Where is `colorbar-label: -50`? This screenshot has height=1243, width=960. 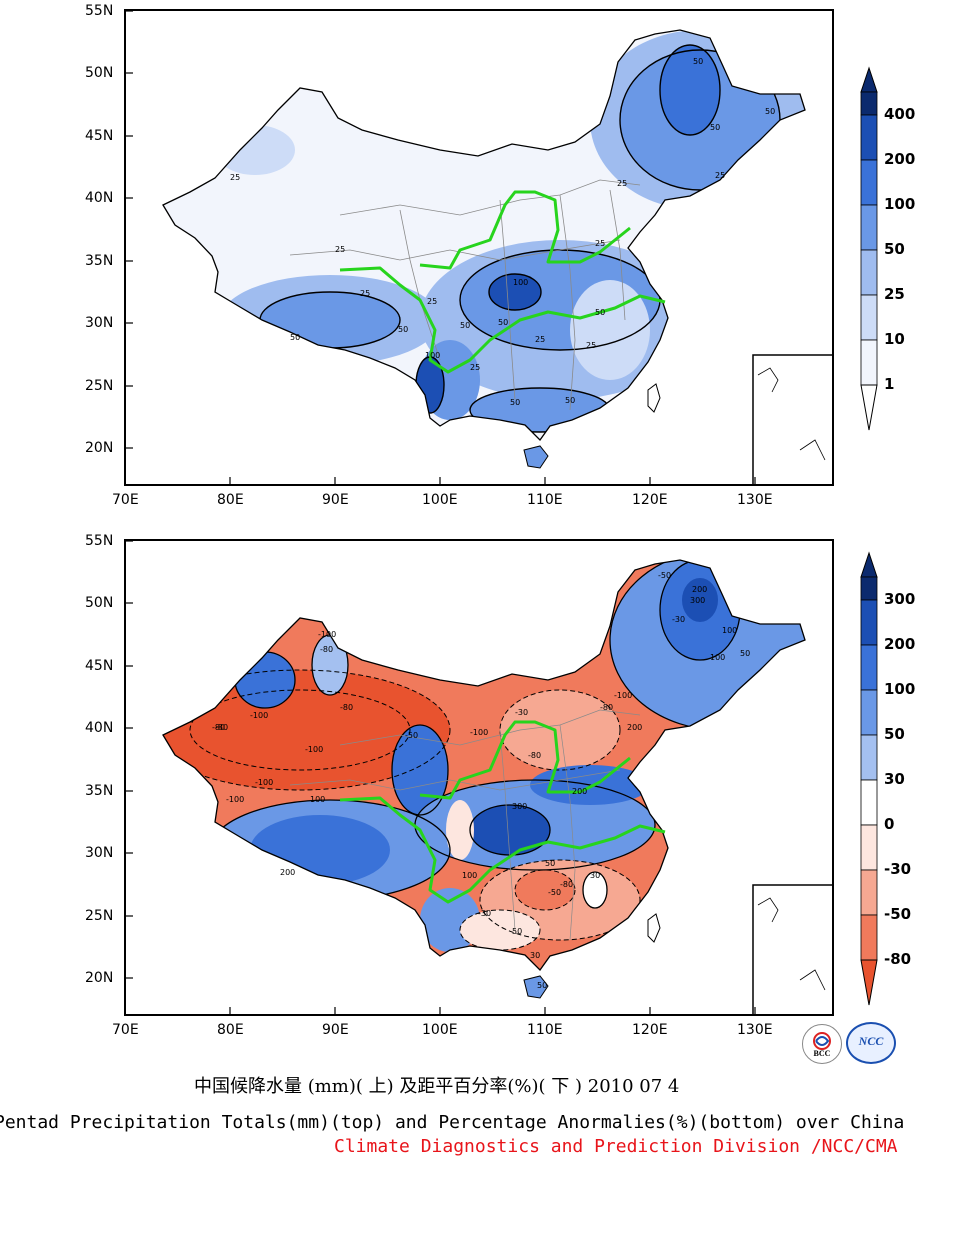
colorbar-label: -50 is located at coordinates (898, 914).